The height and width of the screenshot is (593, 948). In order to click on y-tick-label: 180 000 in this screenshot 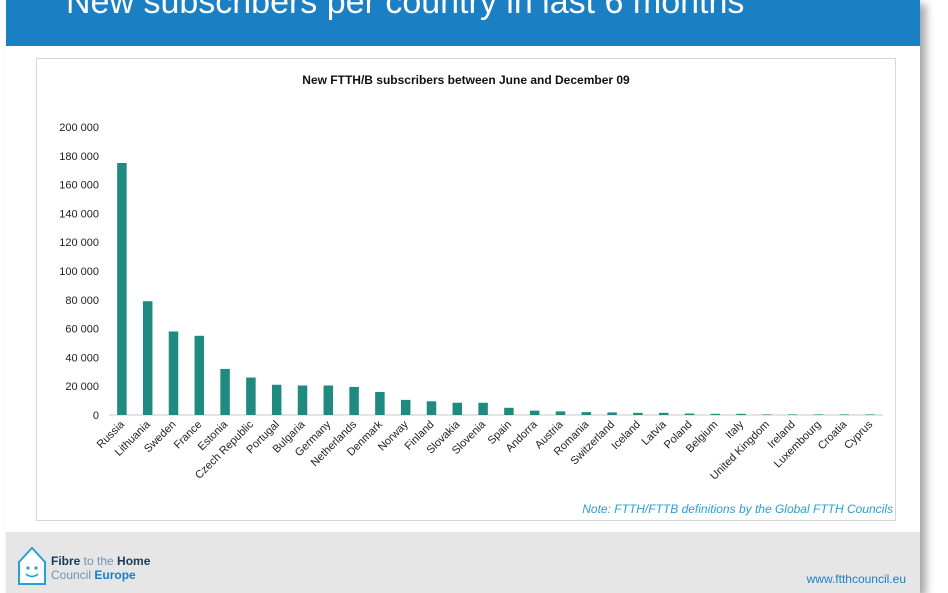, I will do `click(79, 157)`.